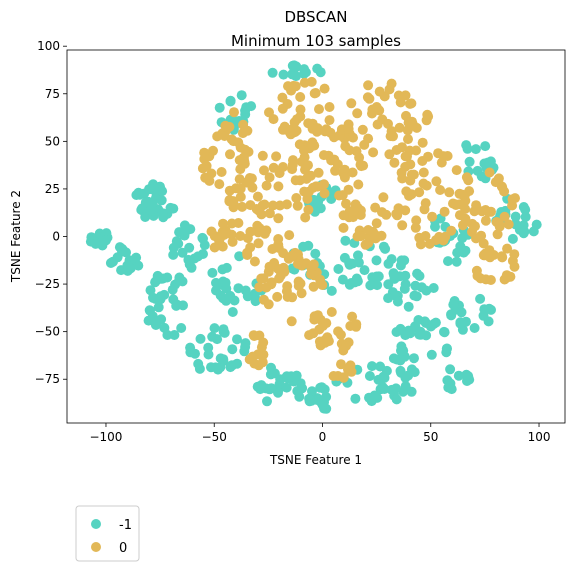  I want to click on chart-title: DBSCAN, so click(315, 17).